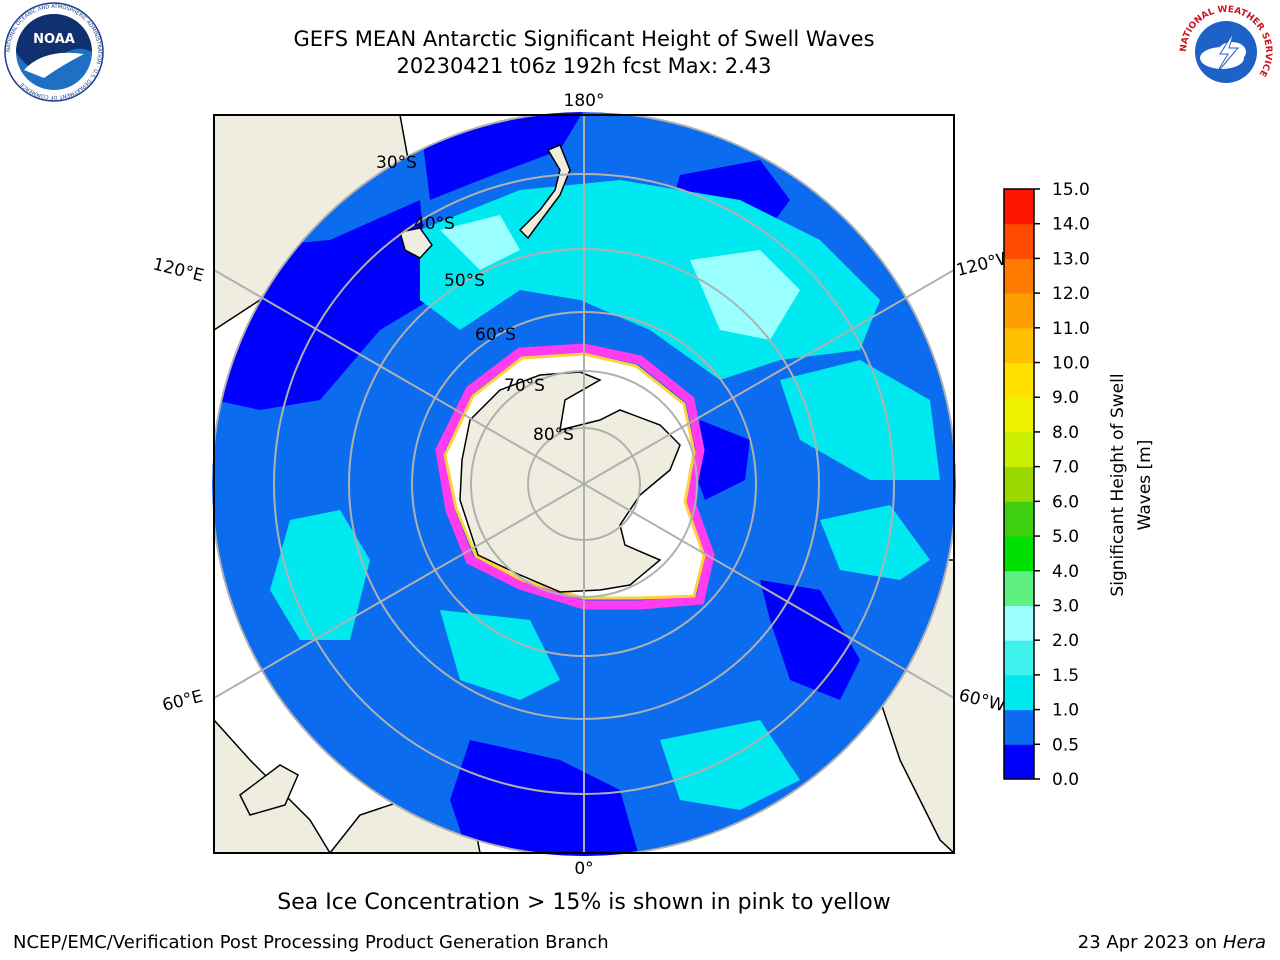 This screenshot has height=960, width=1280. I want to click on colorbar-tick-label: 4.0, so click(1065, 572).